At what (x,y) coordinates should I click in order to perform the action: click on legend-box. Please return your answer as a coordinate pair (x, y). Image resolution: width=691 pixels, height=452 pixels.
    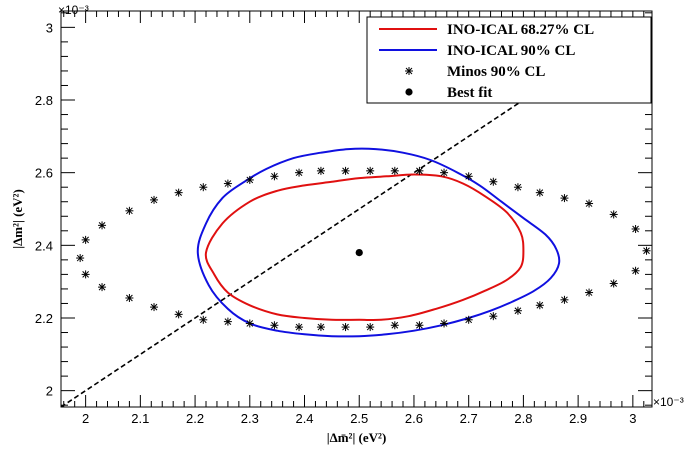
    Looking at the image, I should click on (509, 60).